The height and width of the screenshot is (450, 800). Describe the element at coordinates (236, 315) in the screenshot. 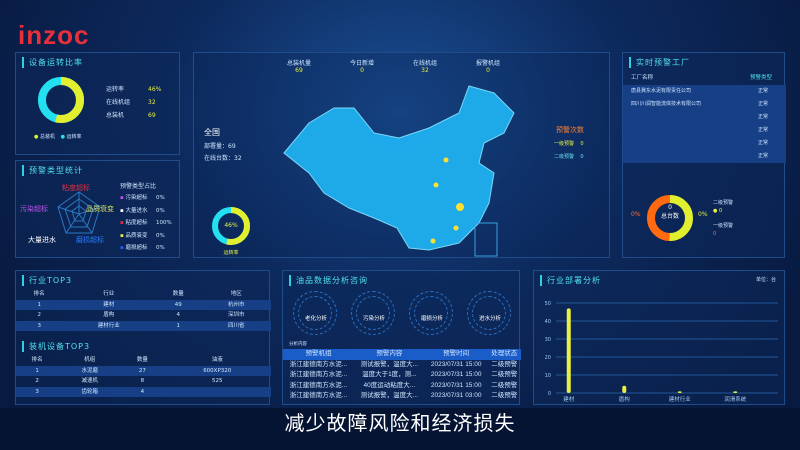

I see `table-cell: 深圳市` at that location.